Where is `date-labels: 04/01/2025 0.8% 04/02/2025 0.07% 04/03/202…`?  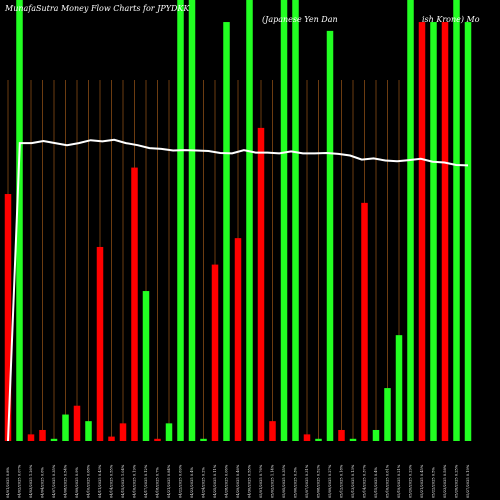 date-labels: 04/01/2025 0.8% 04/02/2025 0.07% 04/03/202… is located at coordinates (238, 481).